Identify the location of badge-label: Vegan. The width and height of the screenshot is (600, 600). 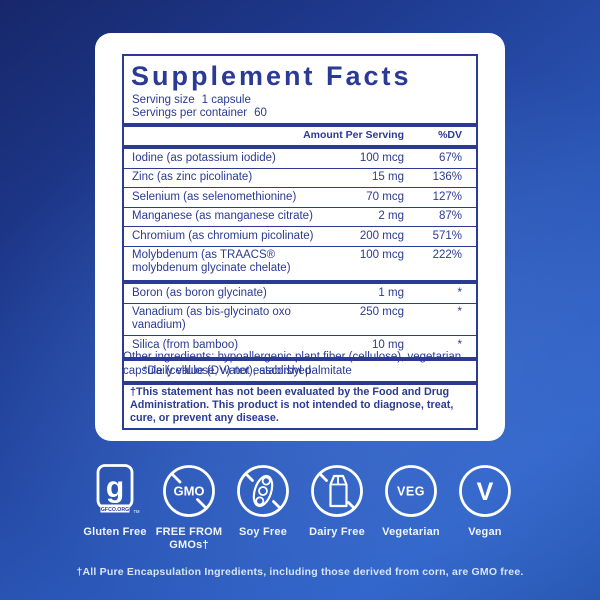
(485, 532).